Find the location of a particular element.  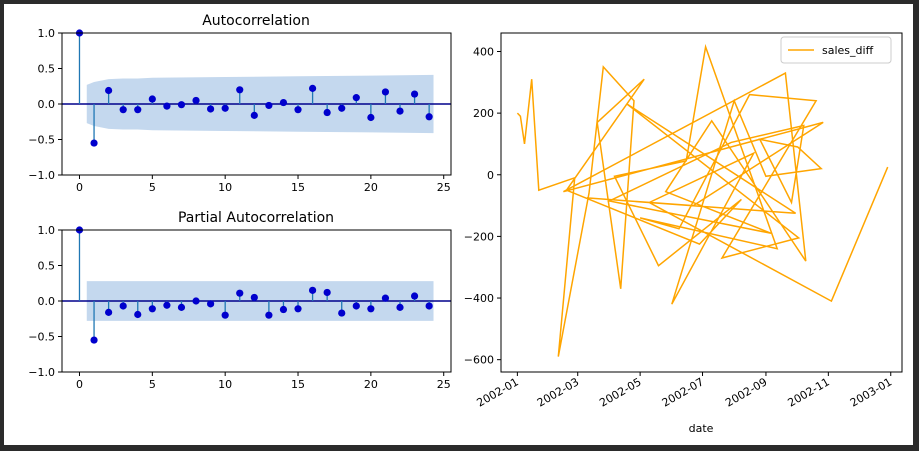

acf-xtick-label: 15 is located at coordinates (298, 187).